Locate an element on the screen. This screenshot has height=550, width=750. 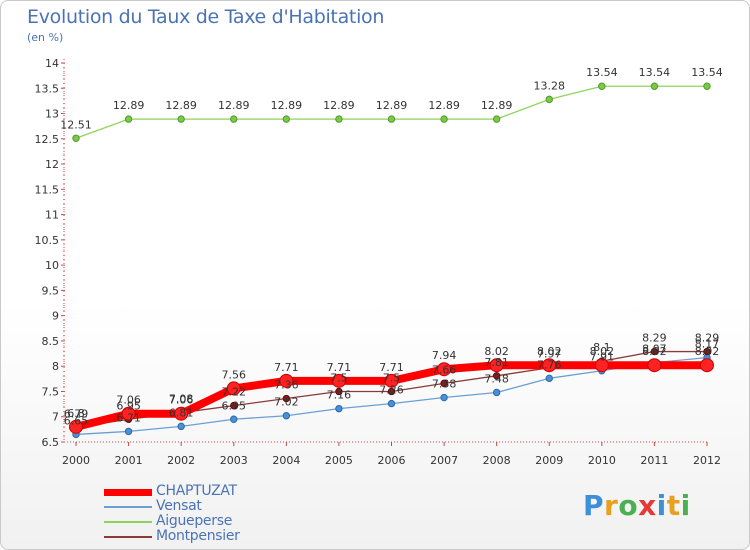
y-tick-label: 9 is located at coordinates (55, 316).